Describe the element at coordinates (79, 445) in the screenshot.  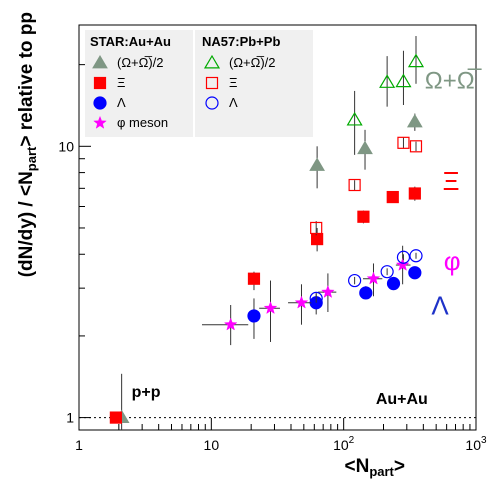
I see `x-tick-label-0: 1` at that location.